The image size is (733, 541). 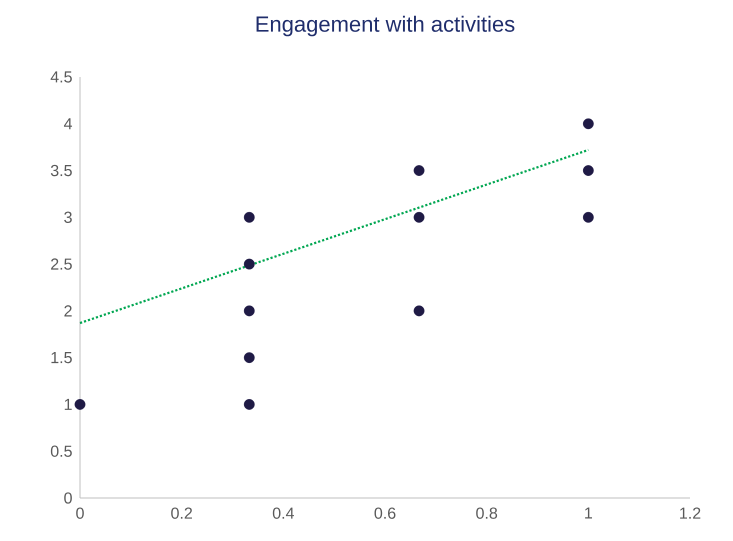 I want to click on x-tick-label: 0.8, so click(x=487, y=513).